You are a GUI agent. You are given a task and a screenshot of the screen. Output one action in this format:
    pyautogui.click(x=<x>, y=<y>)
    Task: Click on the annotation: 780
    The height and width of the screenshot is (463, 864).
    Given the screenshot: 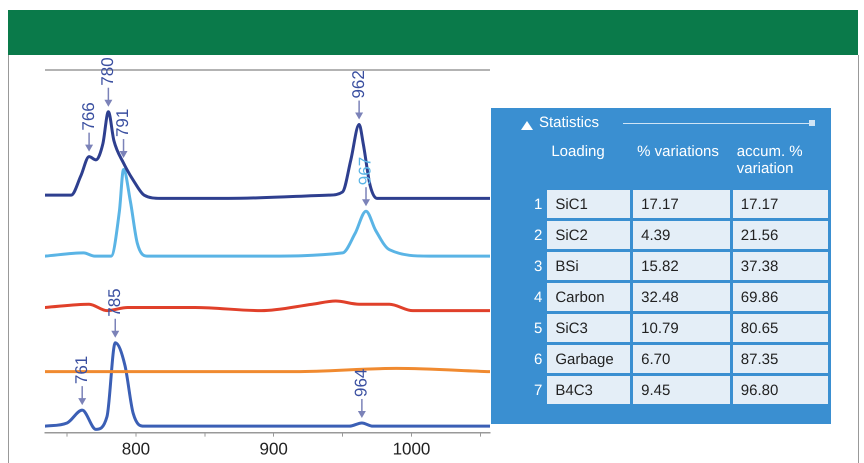 What is the action you would take?
    pyautogui.click(x=108, y=71)
    